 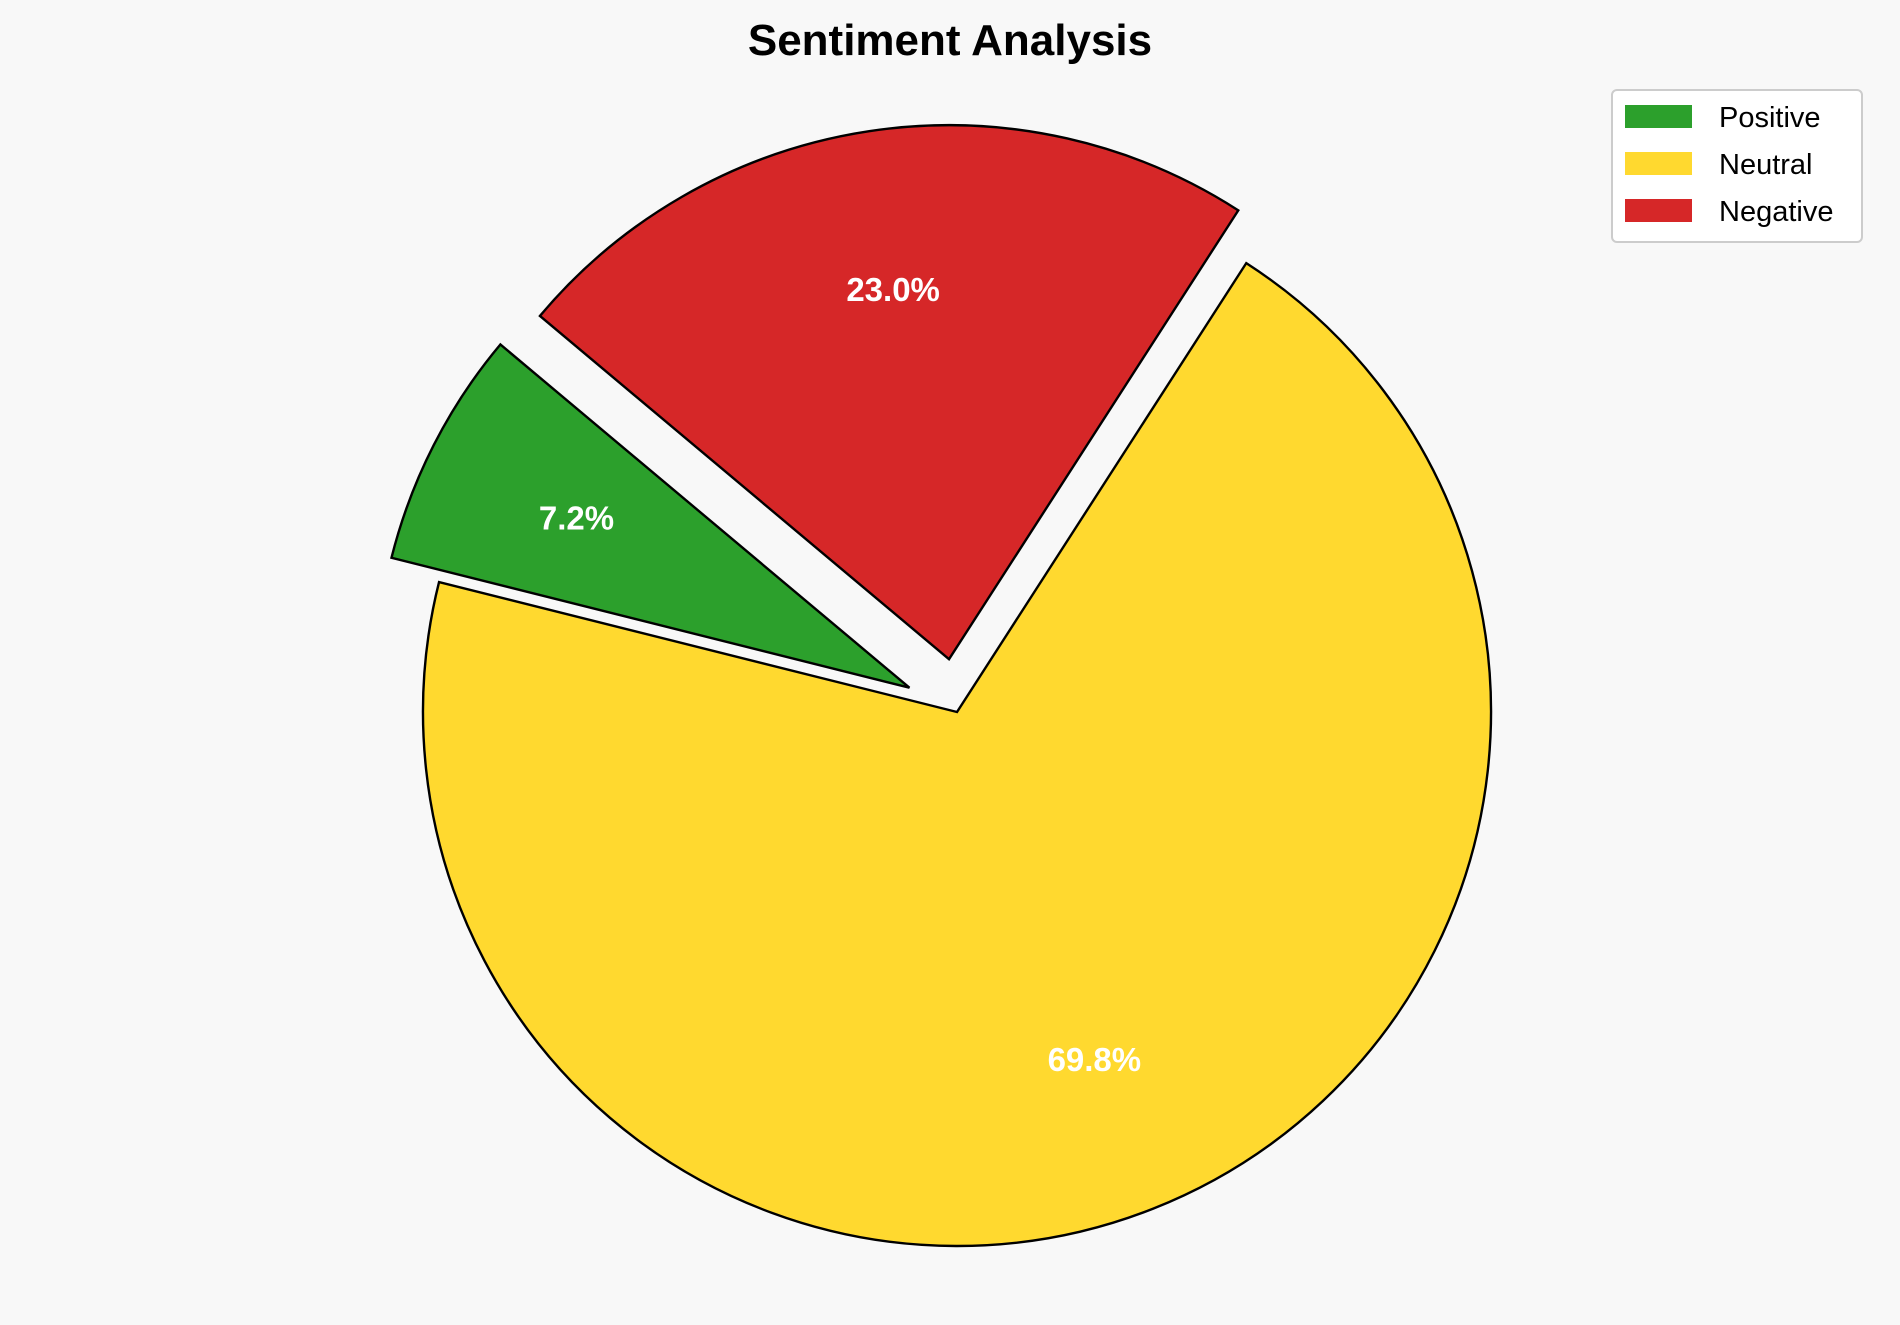 I want to click on legend-swatch-positive, so click(x=1658, y=116).